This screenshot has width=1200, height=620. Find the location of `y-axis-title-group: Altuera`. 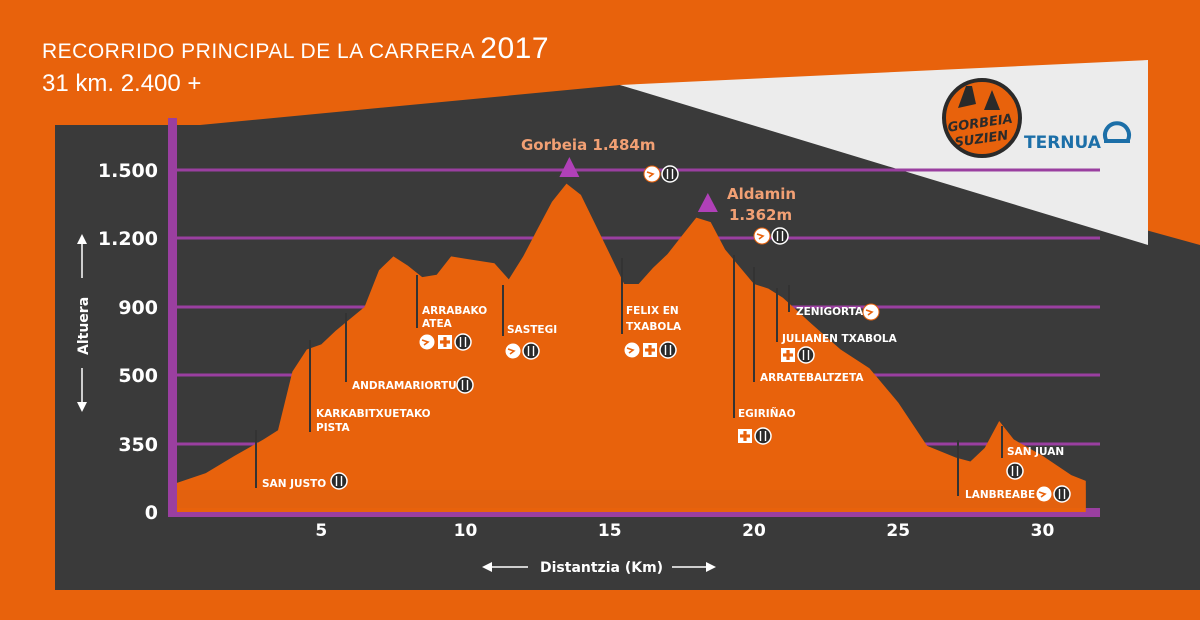

y-axis-title-group: Altuera is located at coordinates (84, 323).